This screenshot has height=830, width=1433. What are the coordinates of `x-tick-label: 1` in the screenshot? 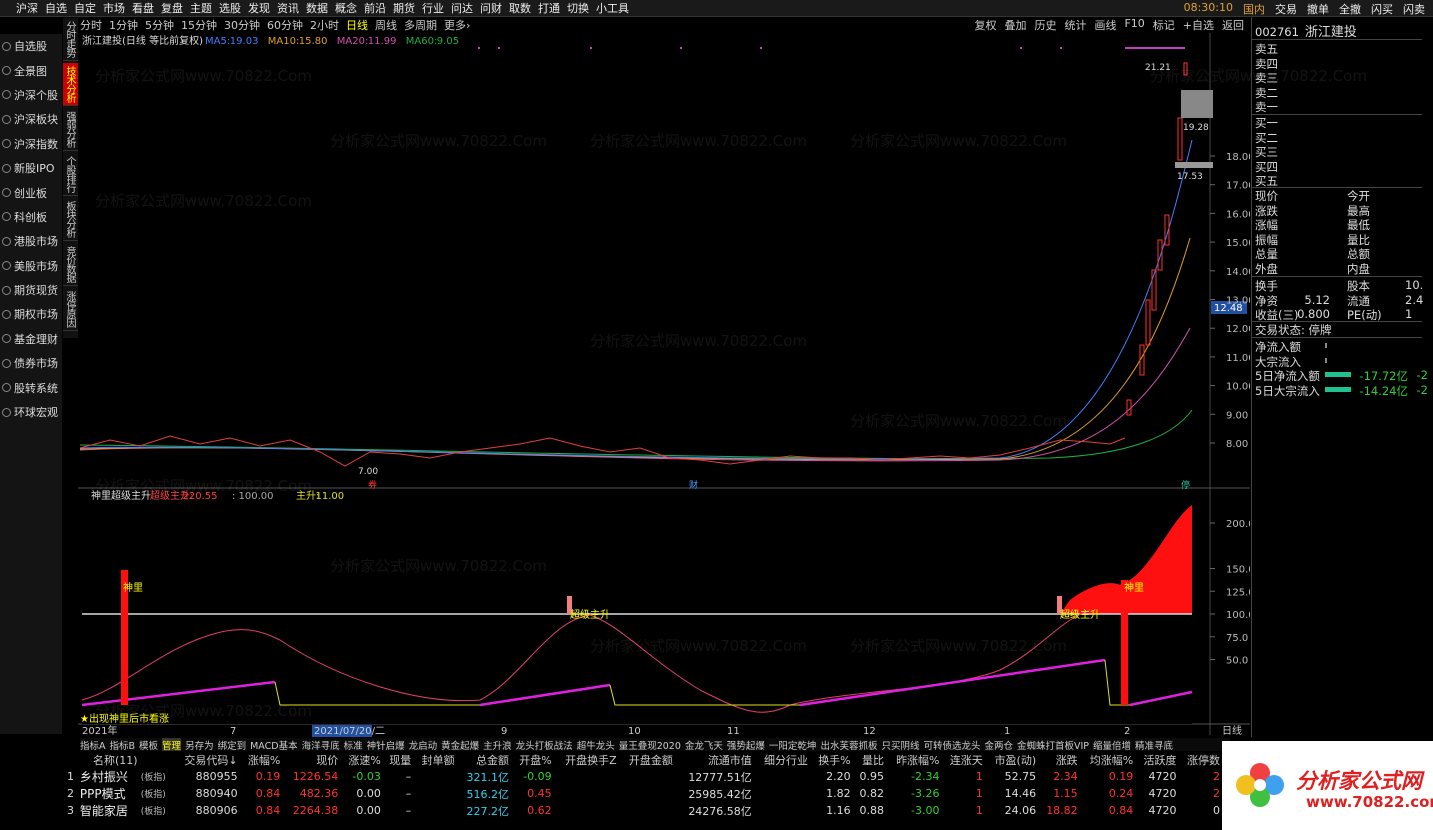 It's located at (1007, 731).